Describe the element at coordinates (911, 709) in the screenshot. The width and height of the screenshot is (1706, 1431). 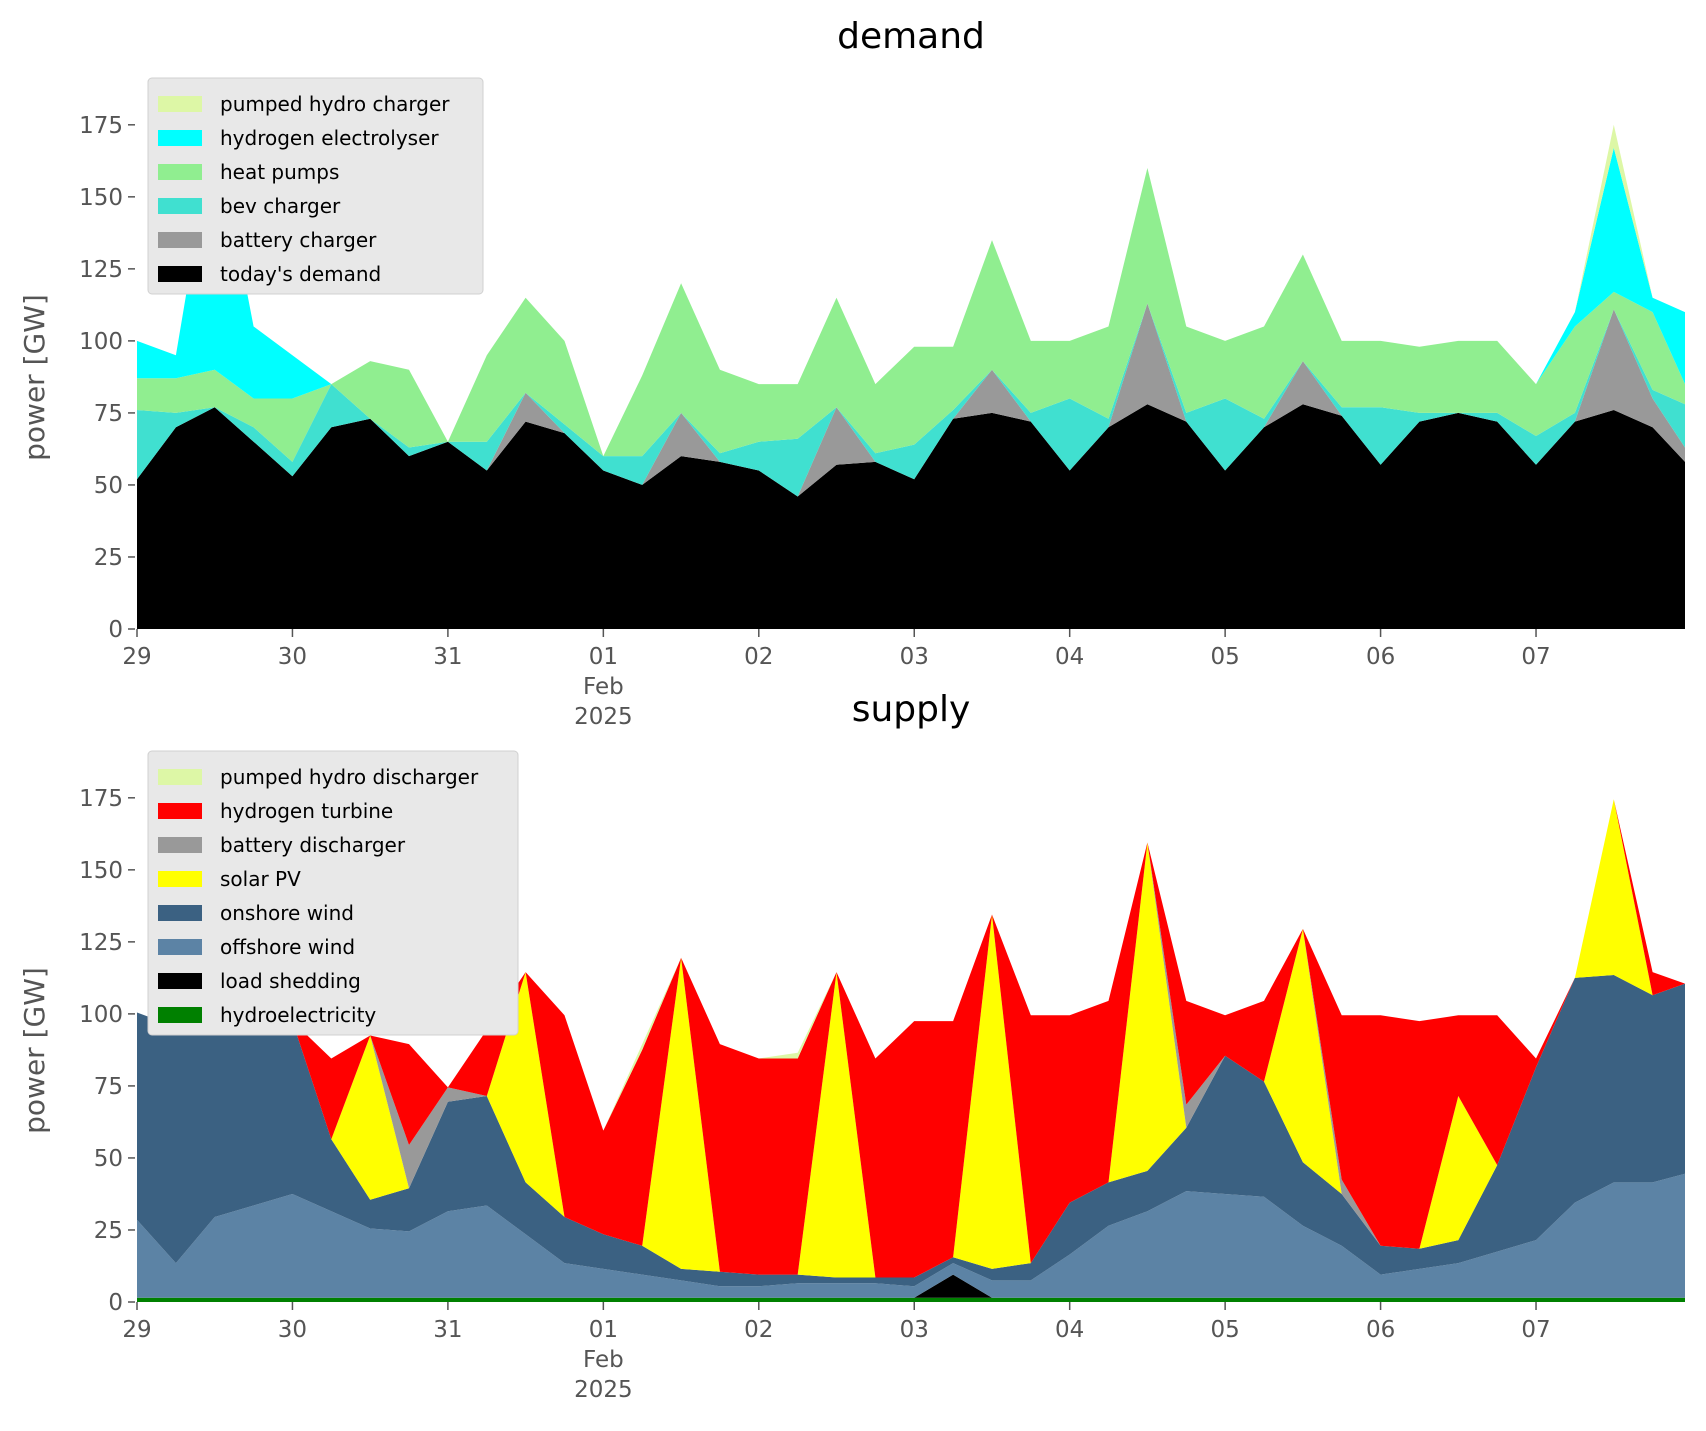
I see `chart-title: supply` at that location.